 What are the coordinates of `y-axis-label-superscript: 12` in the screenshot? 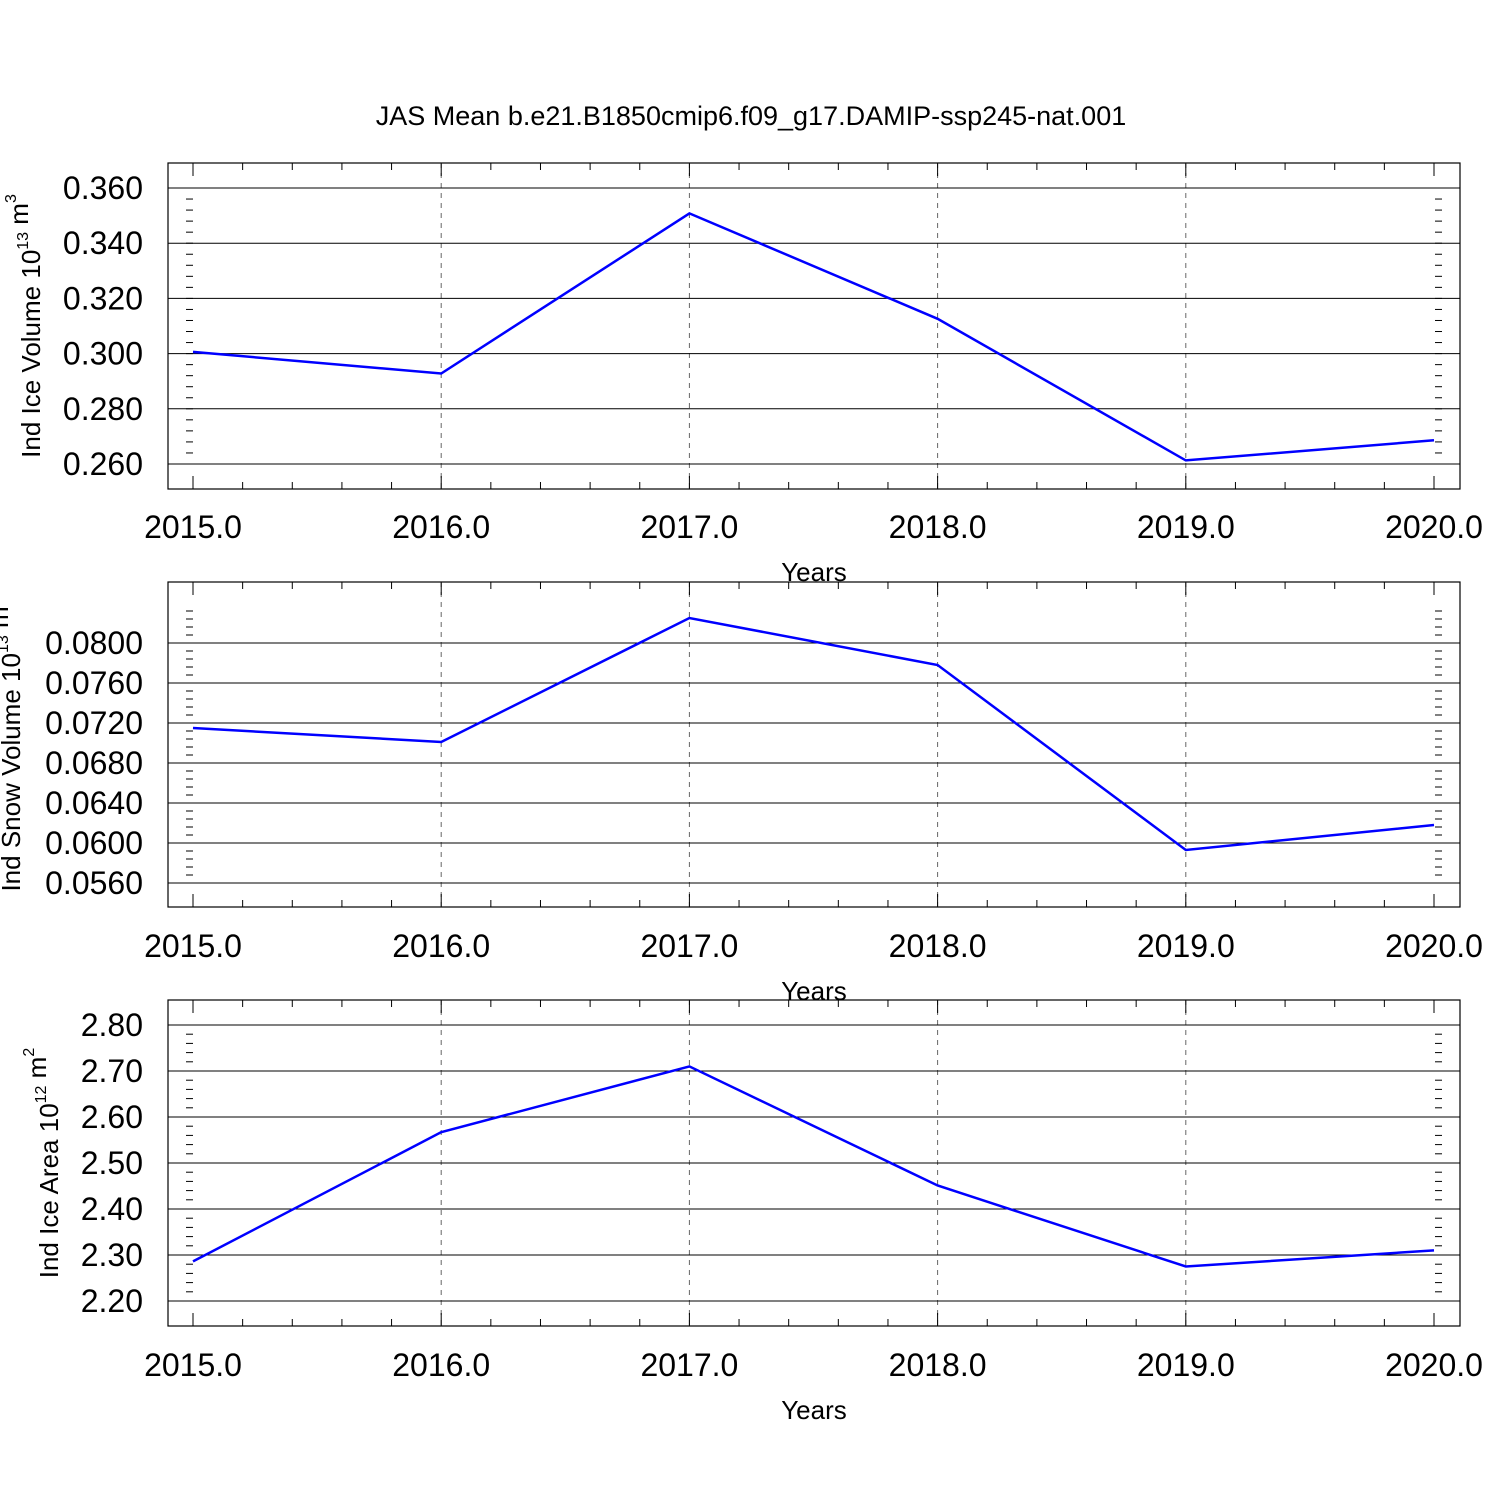 It's located at (41, 1094).